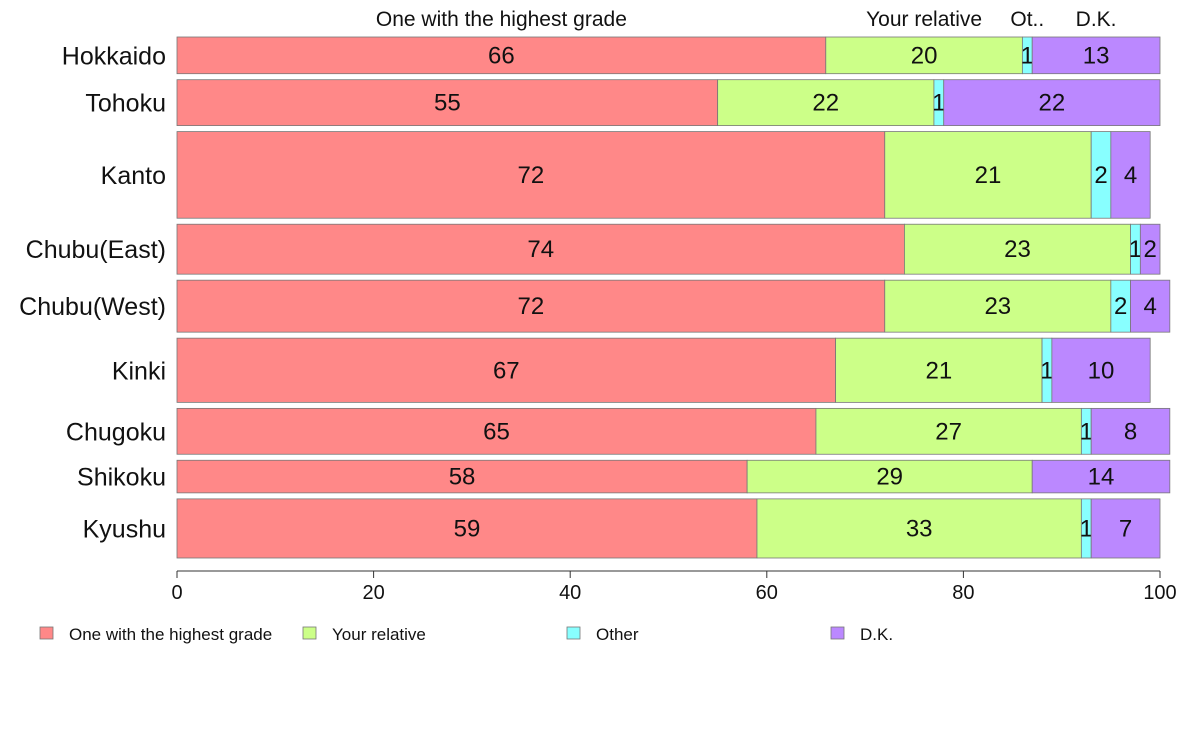  I want to click on category-label: Tohoku, so click(125, 104).